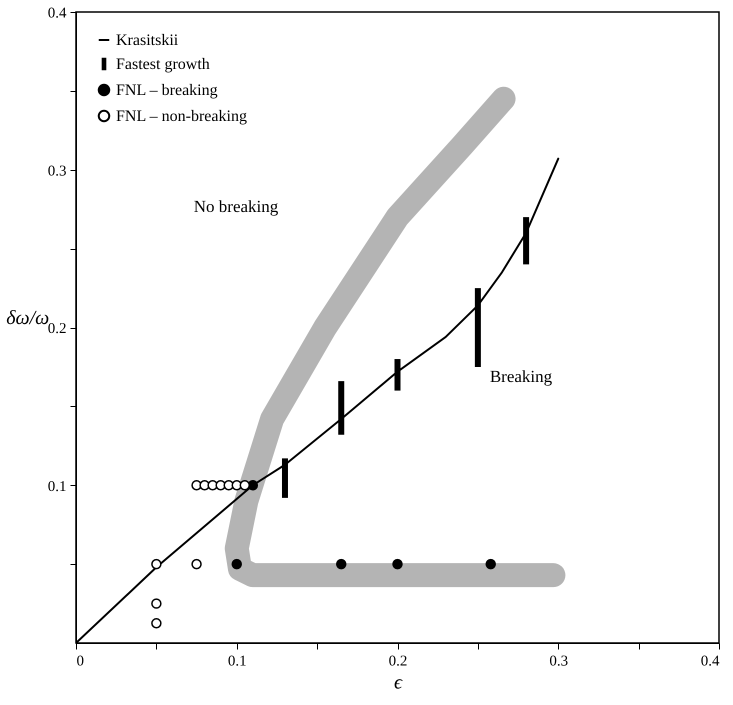  What do you see at coordinates (147, 40) in the screenshot?
I see `legend-label: Krasitskii` at bounding box center [147, 40].